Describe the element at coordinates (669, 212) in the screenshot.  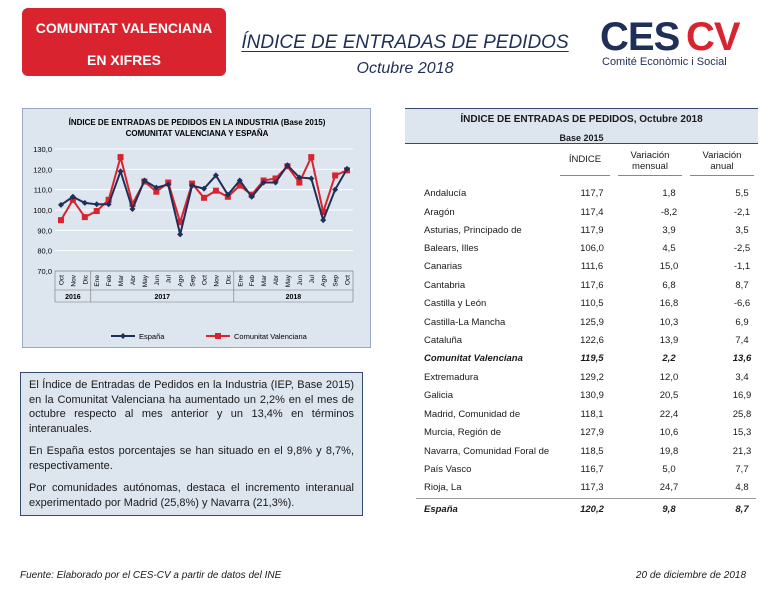
I see `row-variacion-mensual: -8,2` at that location.